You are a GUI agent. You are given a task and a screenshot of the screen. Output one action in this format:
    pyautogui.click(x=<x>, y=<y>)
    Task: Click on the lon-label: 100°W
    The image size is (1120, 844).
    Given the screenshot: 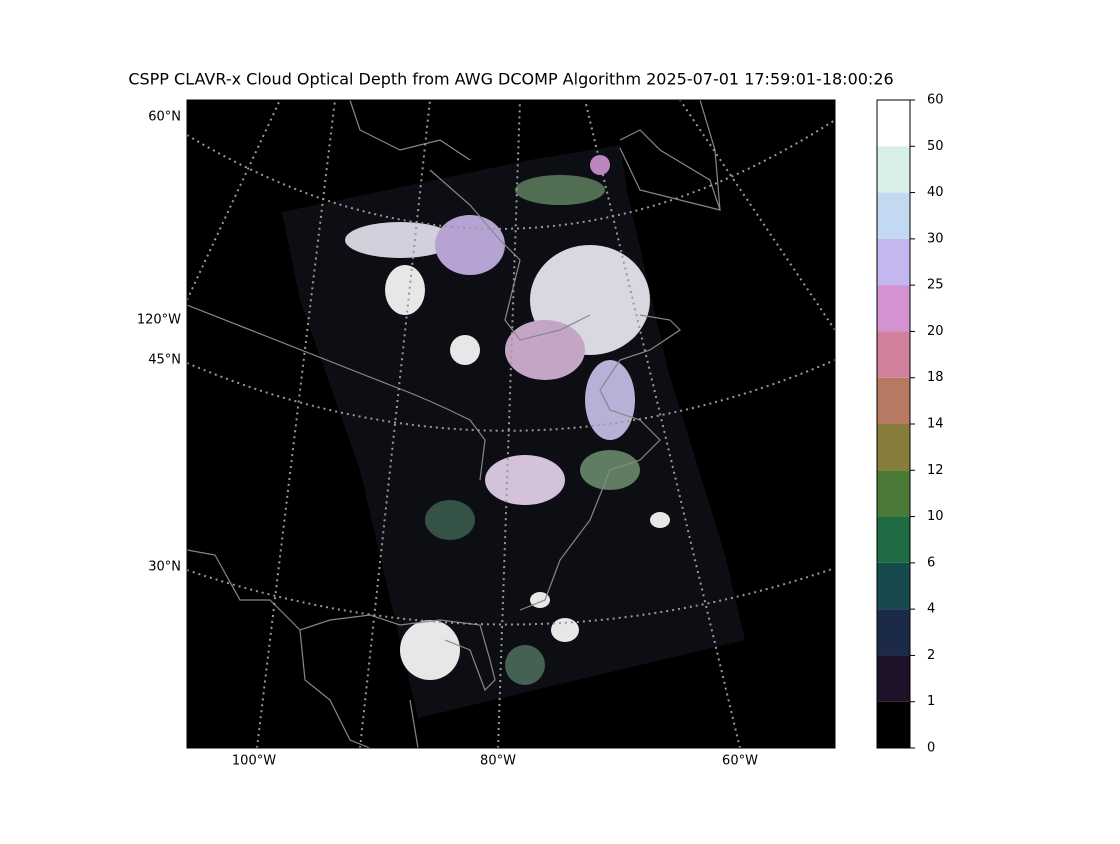 What is the action you would take?
    pyautogui.click(x=254, y=761)
    